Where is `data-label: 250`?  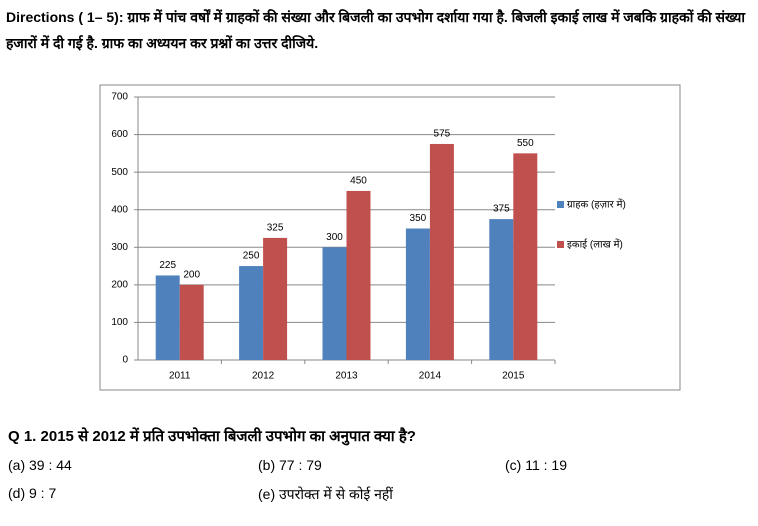 data-label: 250 is located at coordinates (251, 256).